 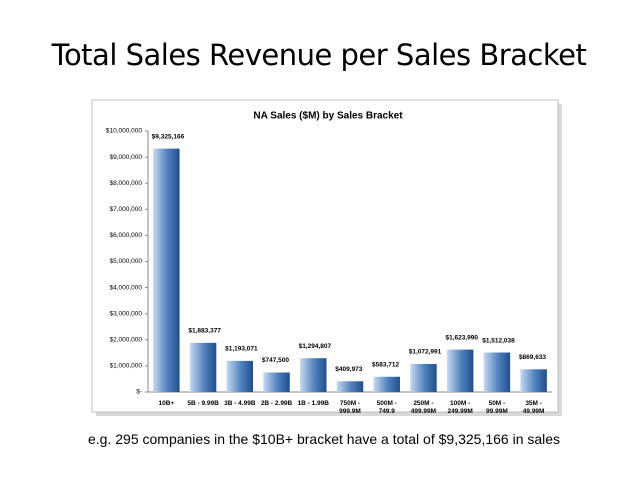 I want to click on y-tick-label: $9,000,000, so click(x=125, y=157).